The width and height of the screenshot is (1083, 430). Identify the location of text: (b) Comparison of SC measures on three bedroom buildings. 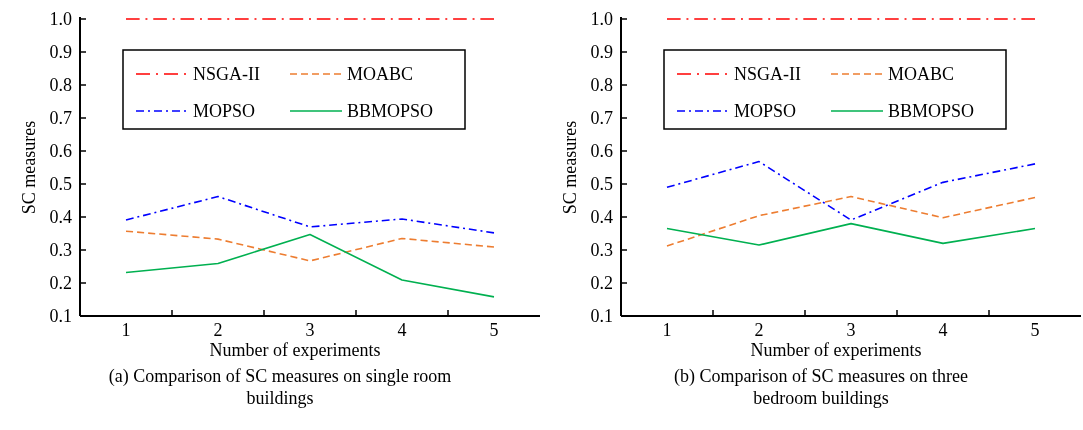
(821, 387).